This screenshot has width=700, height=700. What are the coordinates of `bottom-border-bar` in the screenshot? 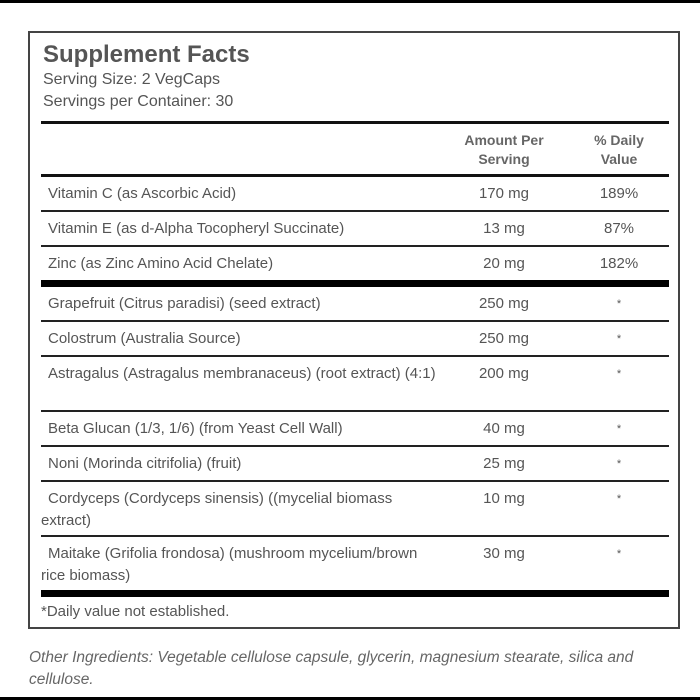 It's located at (350, 698).